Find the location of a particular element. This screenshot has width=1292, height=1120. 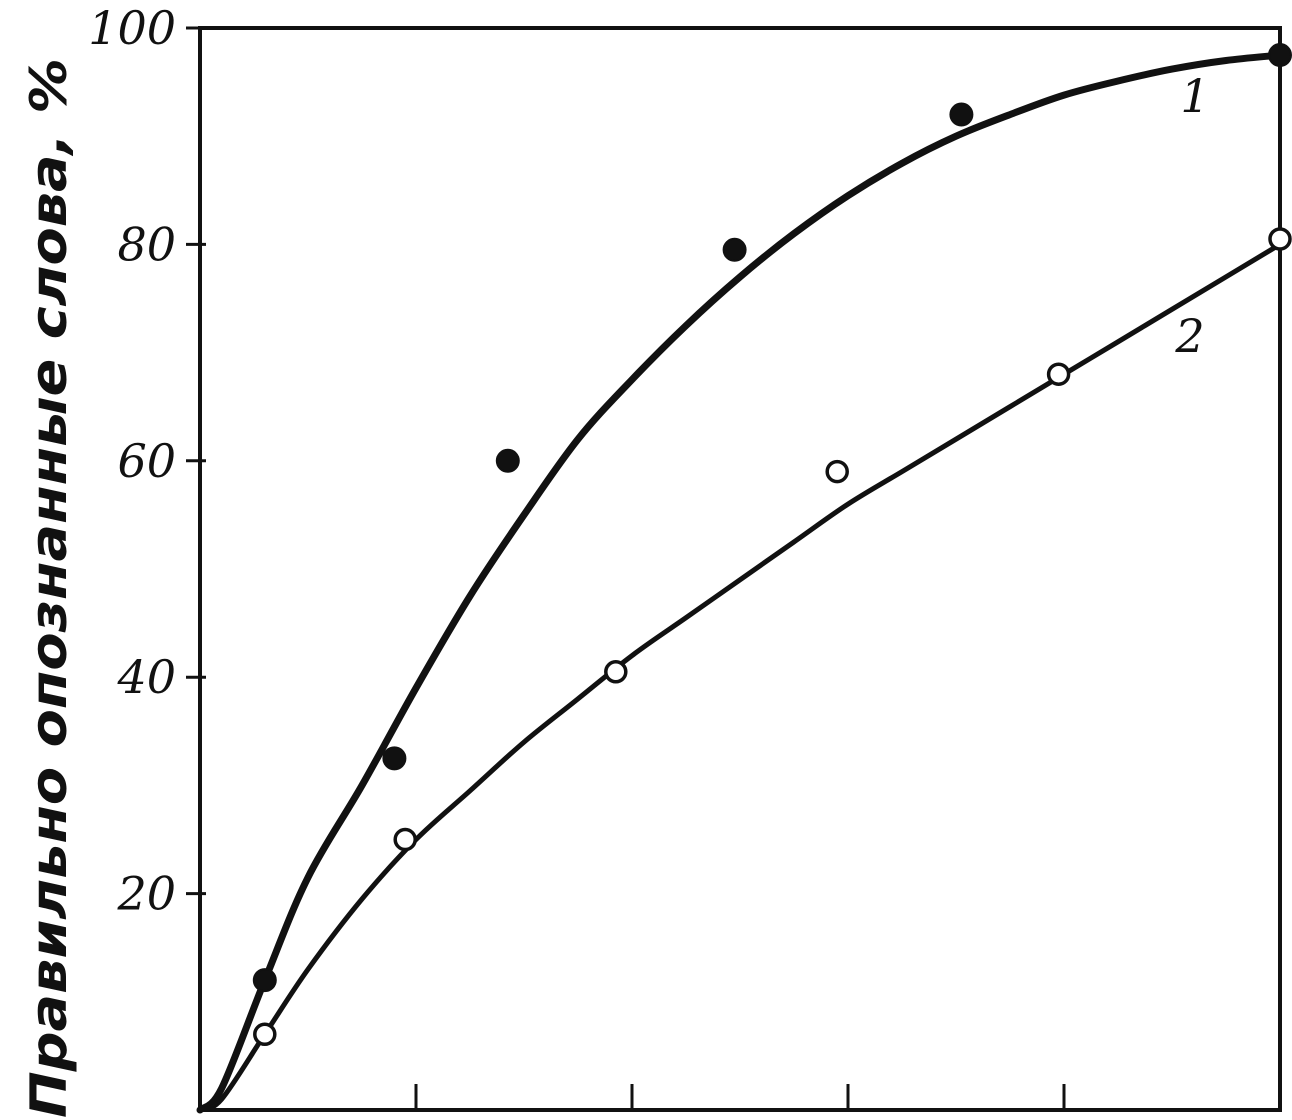

y-tick-label: 60 is located at coordinates (146, 461).